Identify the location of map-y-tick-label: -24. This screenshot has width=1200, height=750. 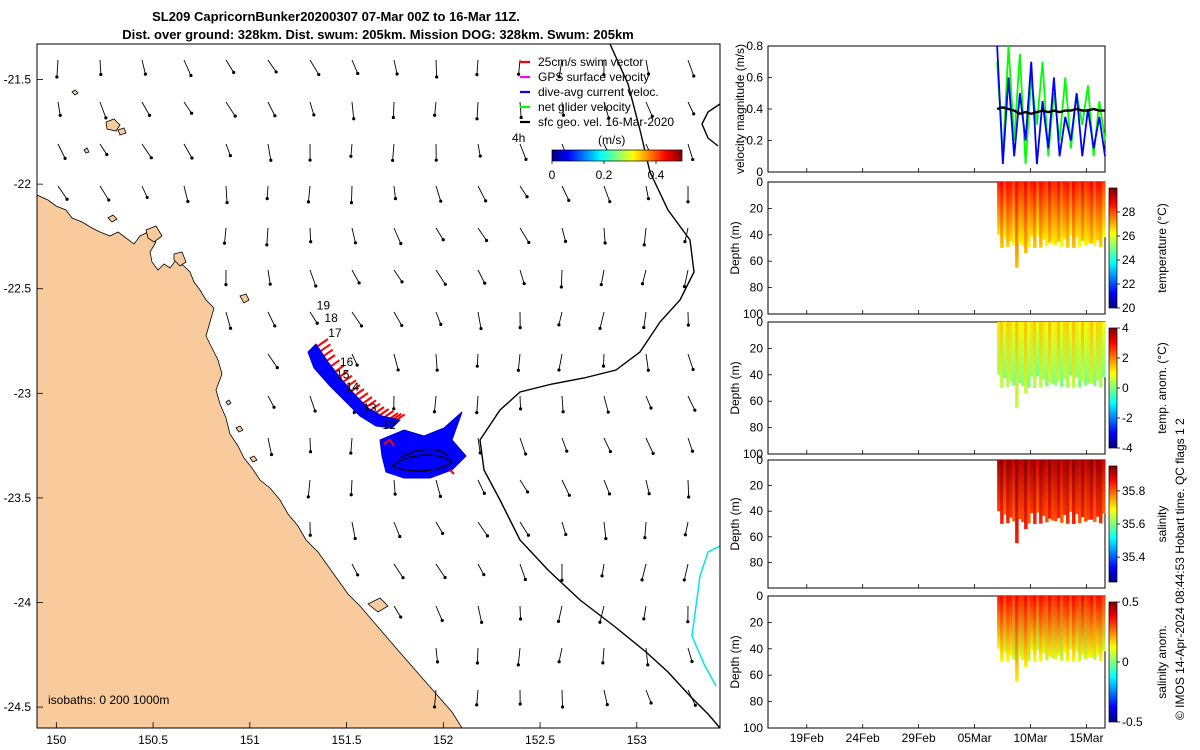
(23, 602).